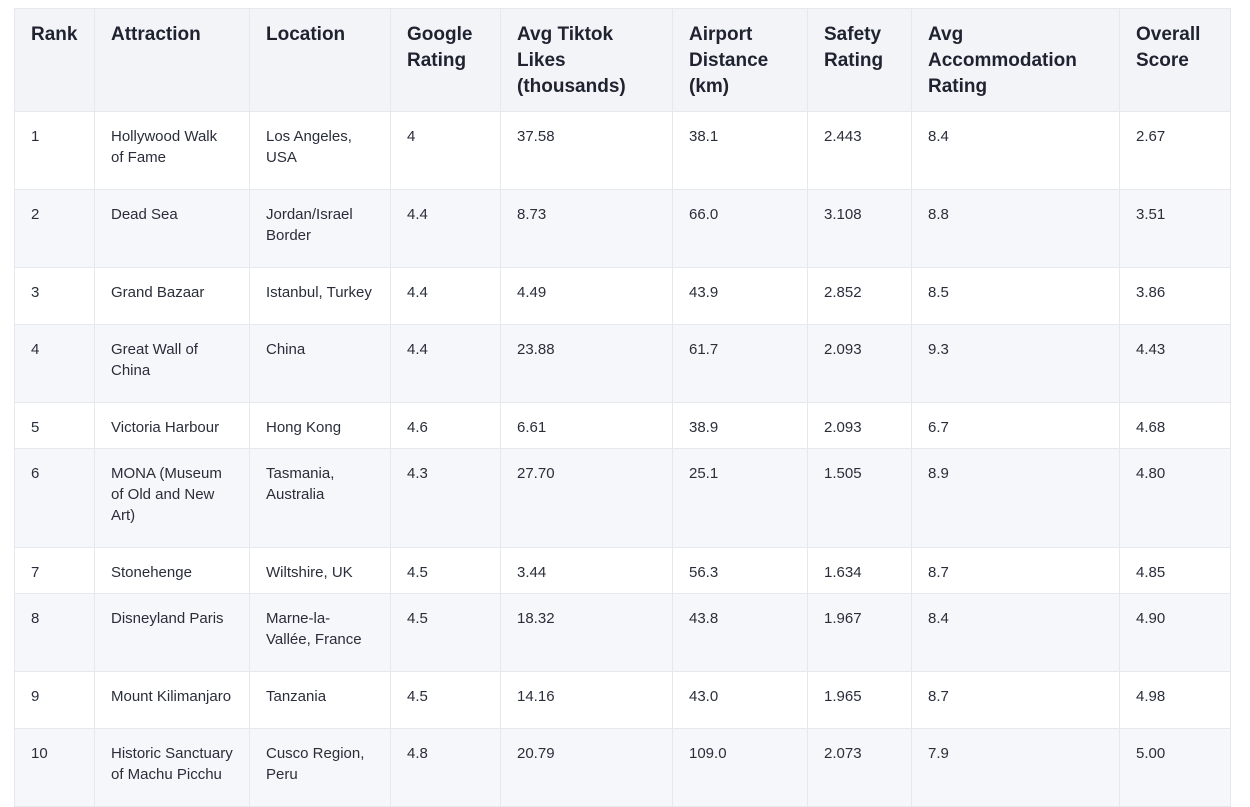  Describe the element at coordinates (445, 498) in the screenshot. I see `table-cell: 4.3` at that location.